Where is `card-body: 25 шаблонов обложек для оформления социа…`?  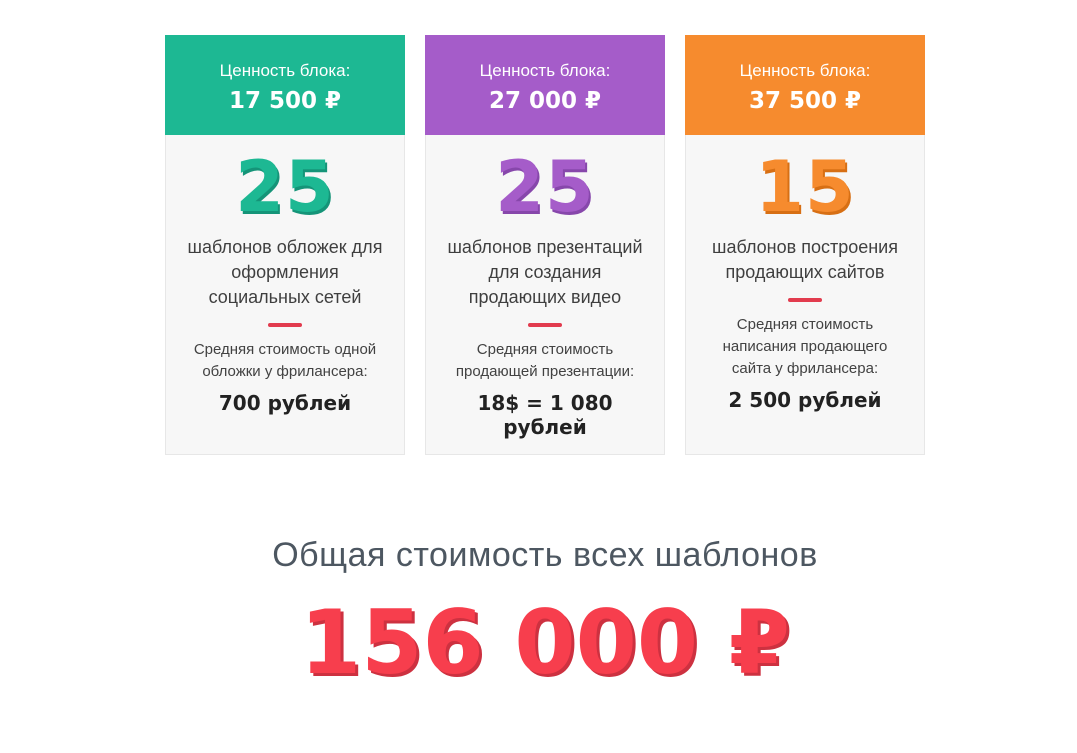
card-body: 25 шаблонов обложек для оформления социа… is located at coordinates (285, 295).